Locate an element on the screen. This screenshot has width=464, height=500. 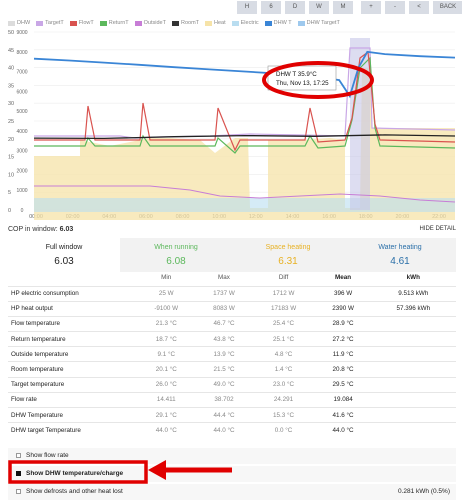
max-value: 49.0 °C is located at coordinates (224, 384).